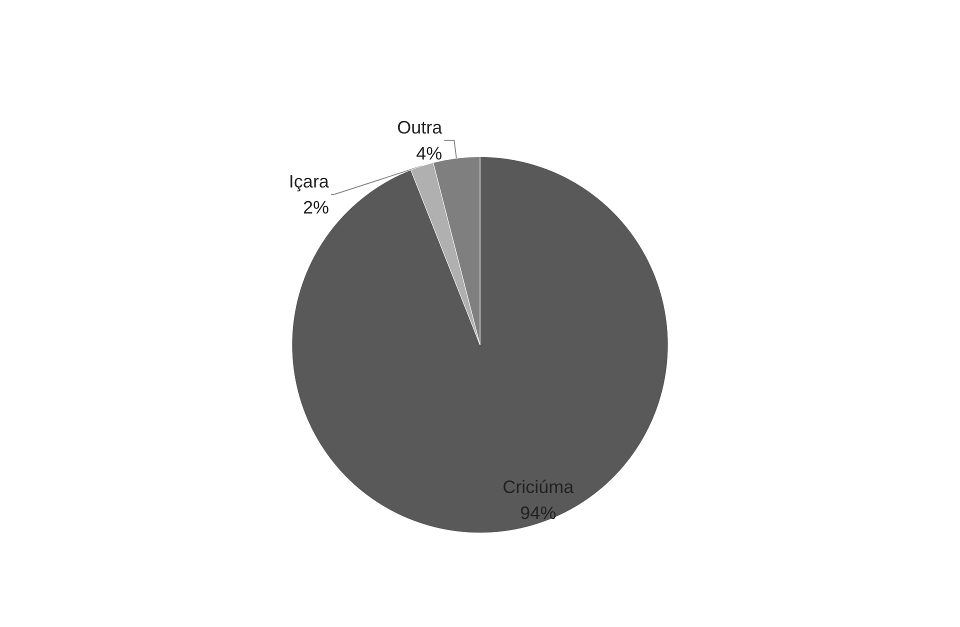  Describe the element at coordinates (315, 207) in the screenshot. I see `data-label: 2%` at that location.